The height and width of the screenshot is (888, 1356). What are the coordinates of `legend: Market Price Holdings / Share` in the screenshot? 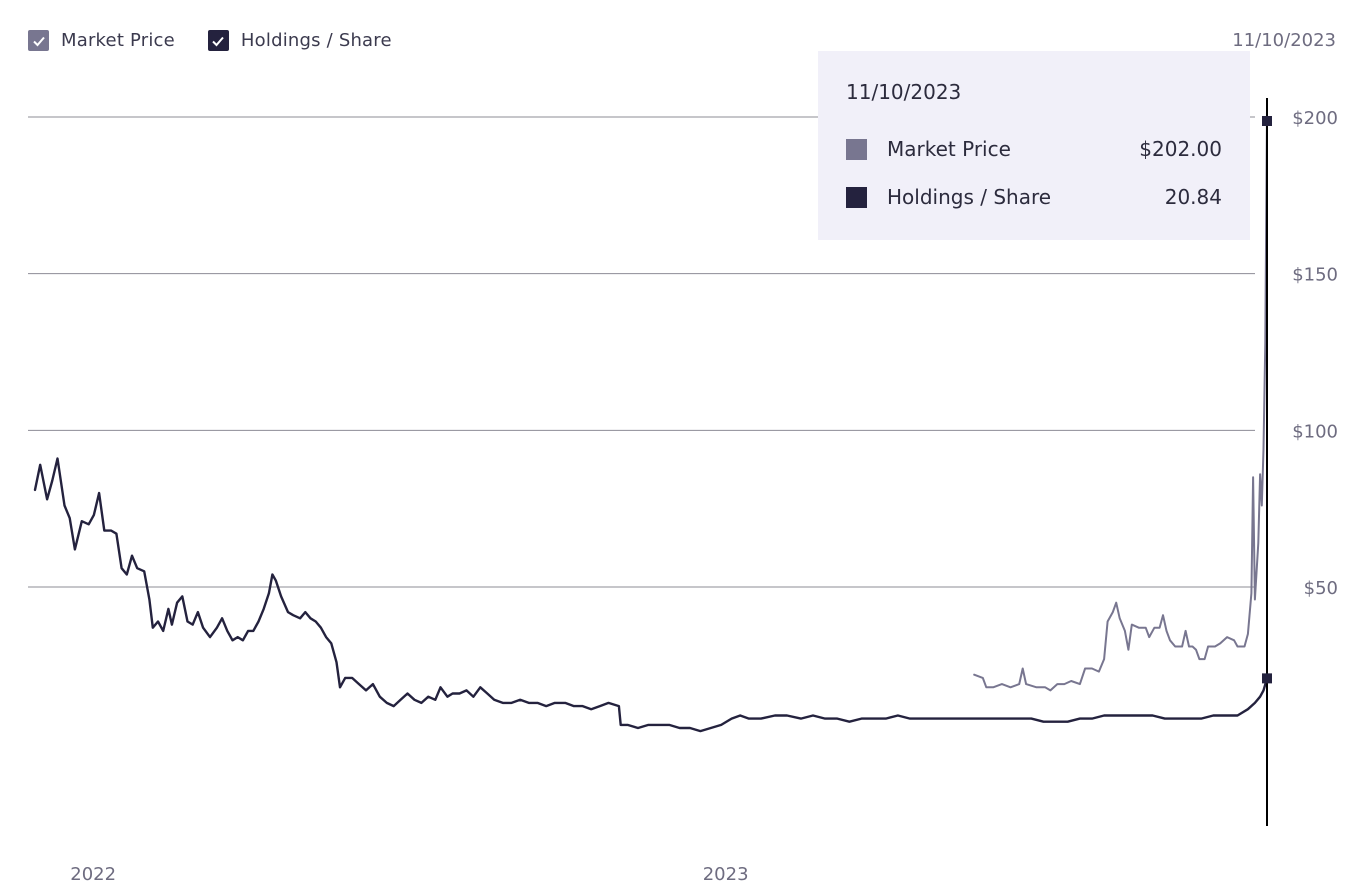 It's located at (226, 40).